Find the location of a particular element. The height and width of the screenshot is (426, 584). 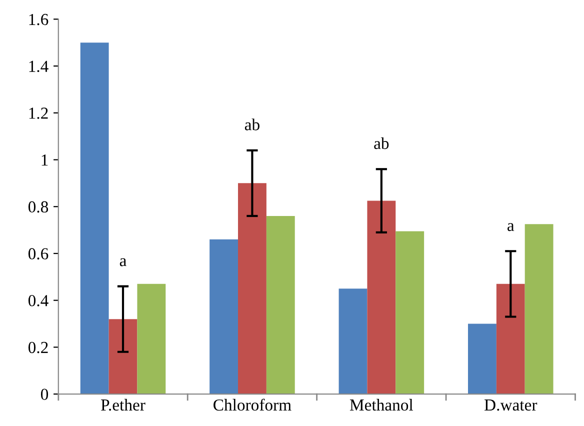

x-tick-label: Chloroform is located at coordinates (253, 404).